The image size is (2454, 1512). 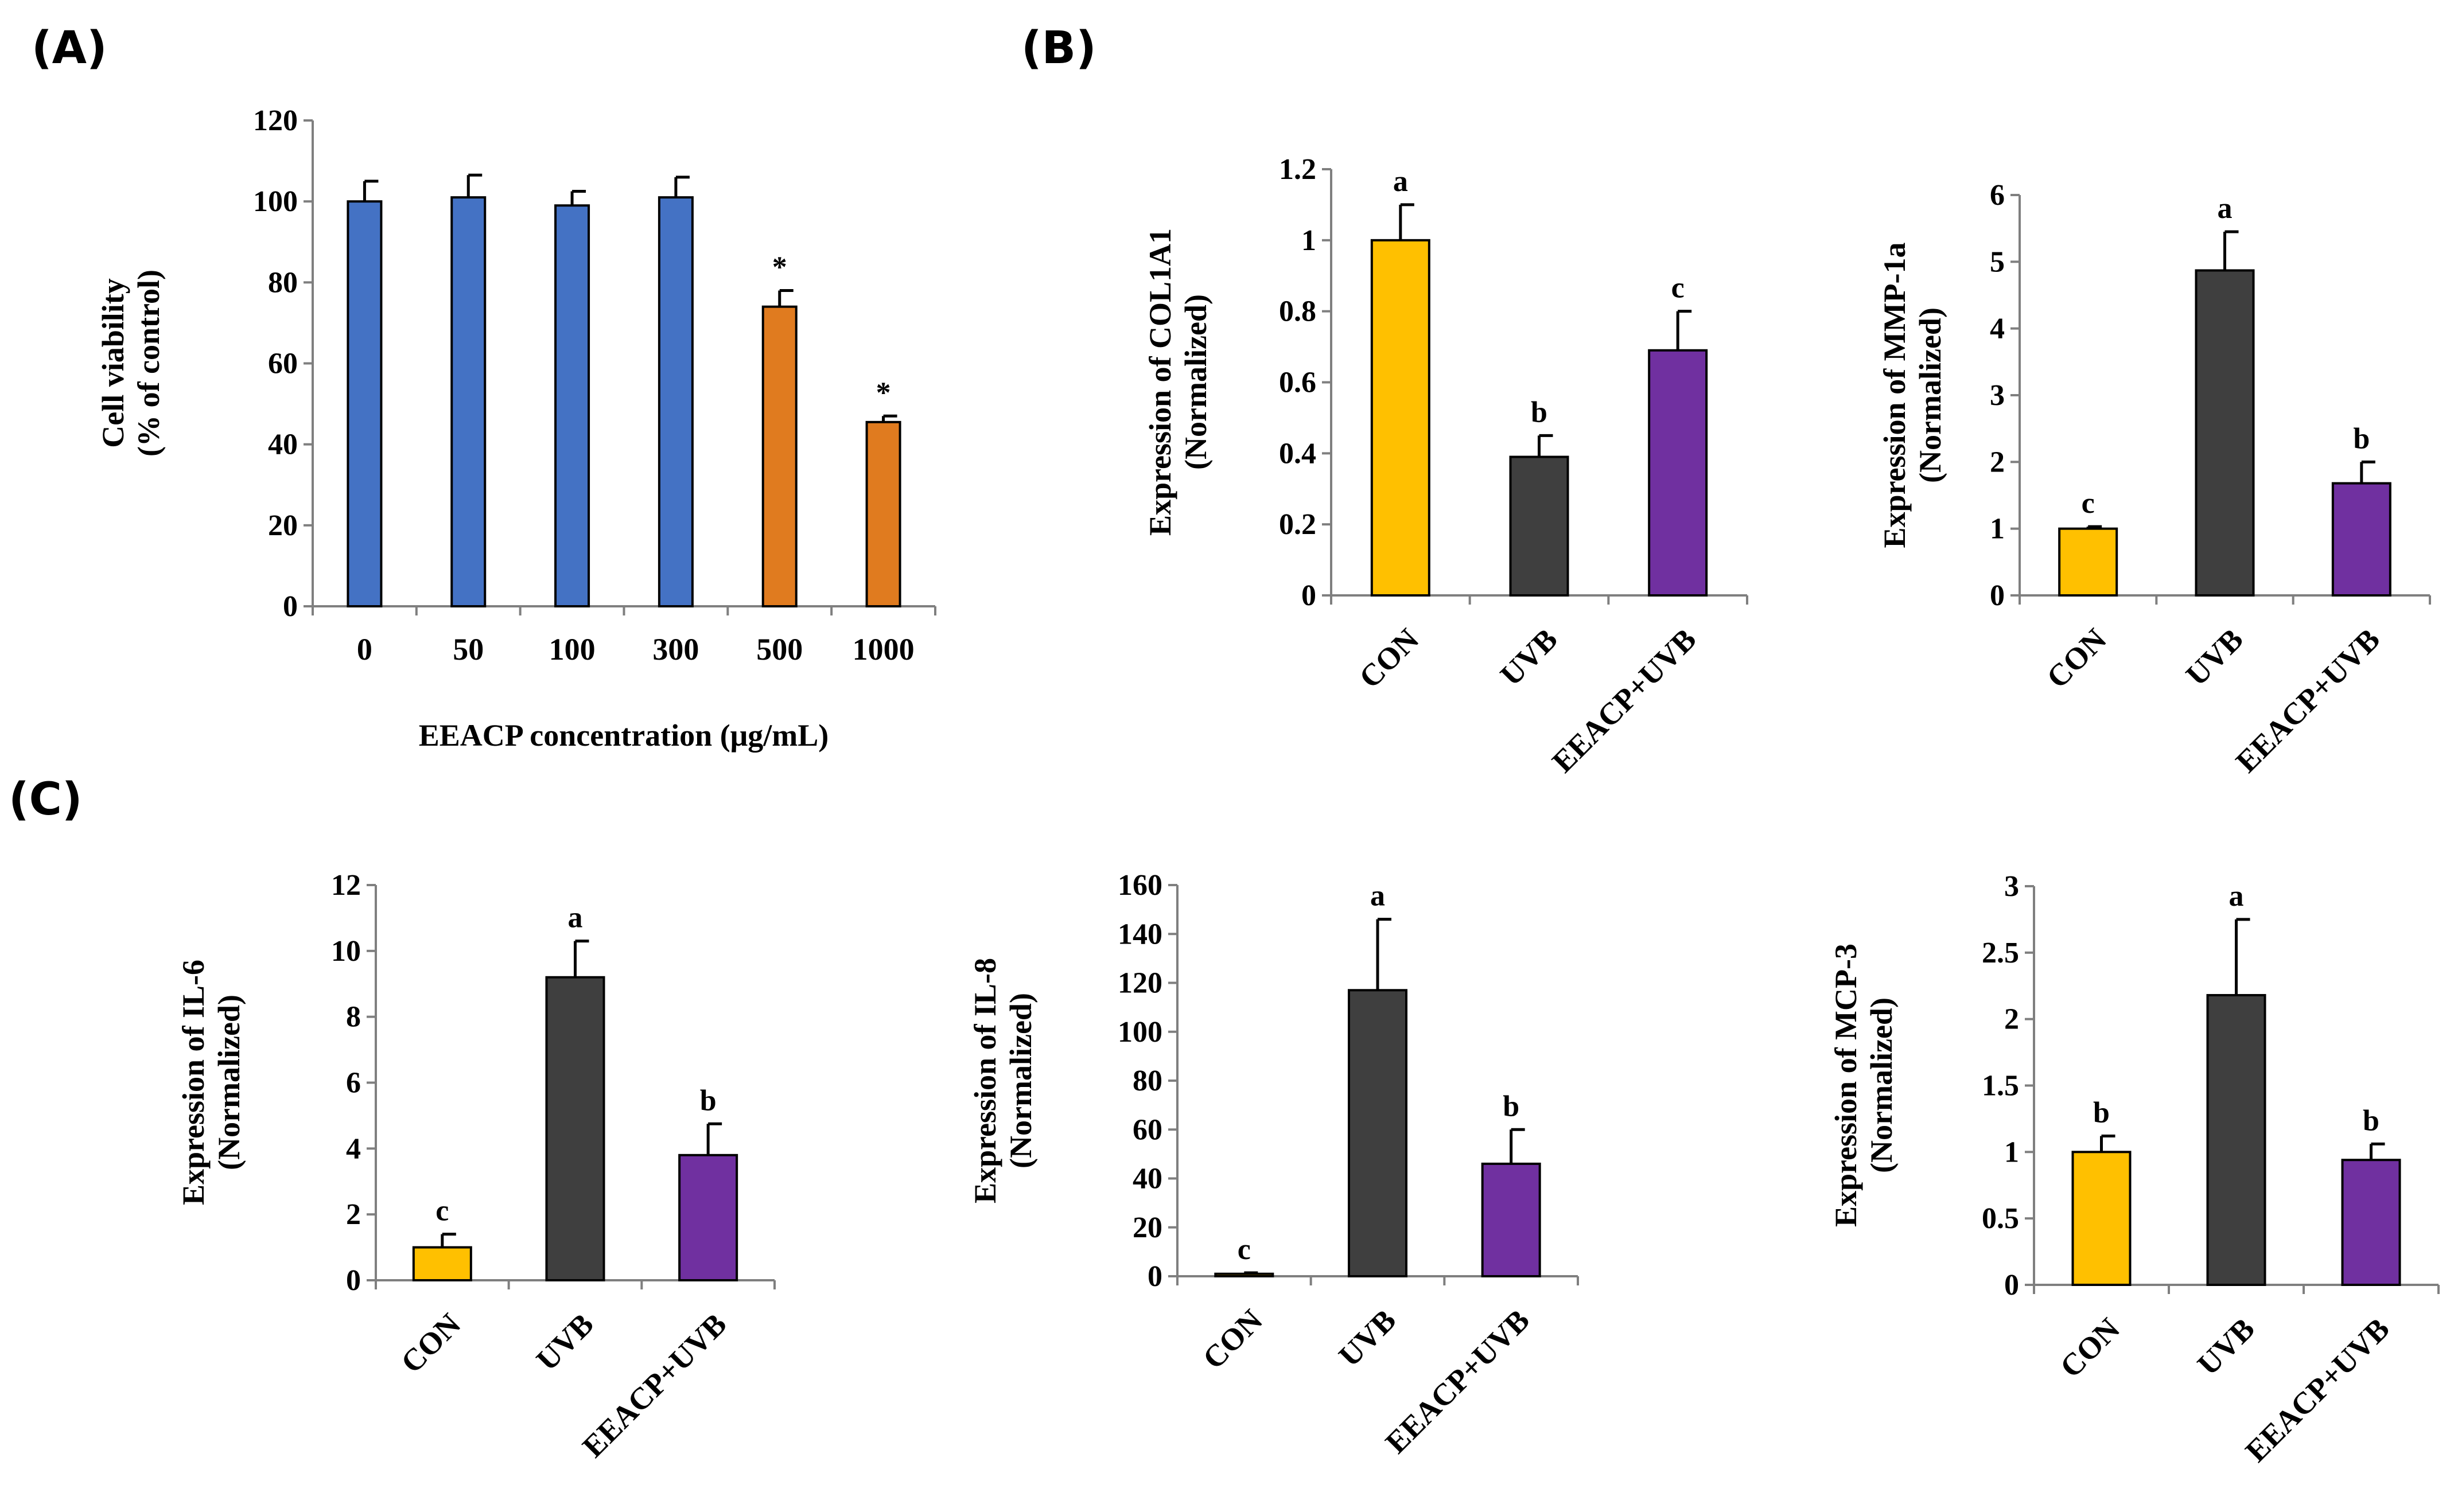 What do you see at coordinates (69, 48) in the screenshot?
I see `panel-label-a: (A)` at bounding box center [69, 48].